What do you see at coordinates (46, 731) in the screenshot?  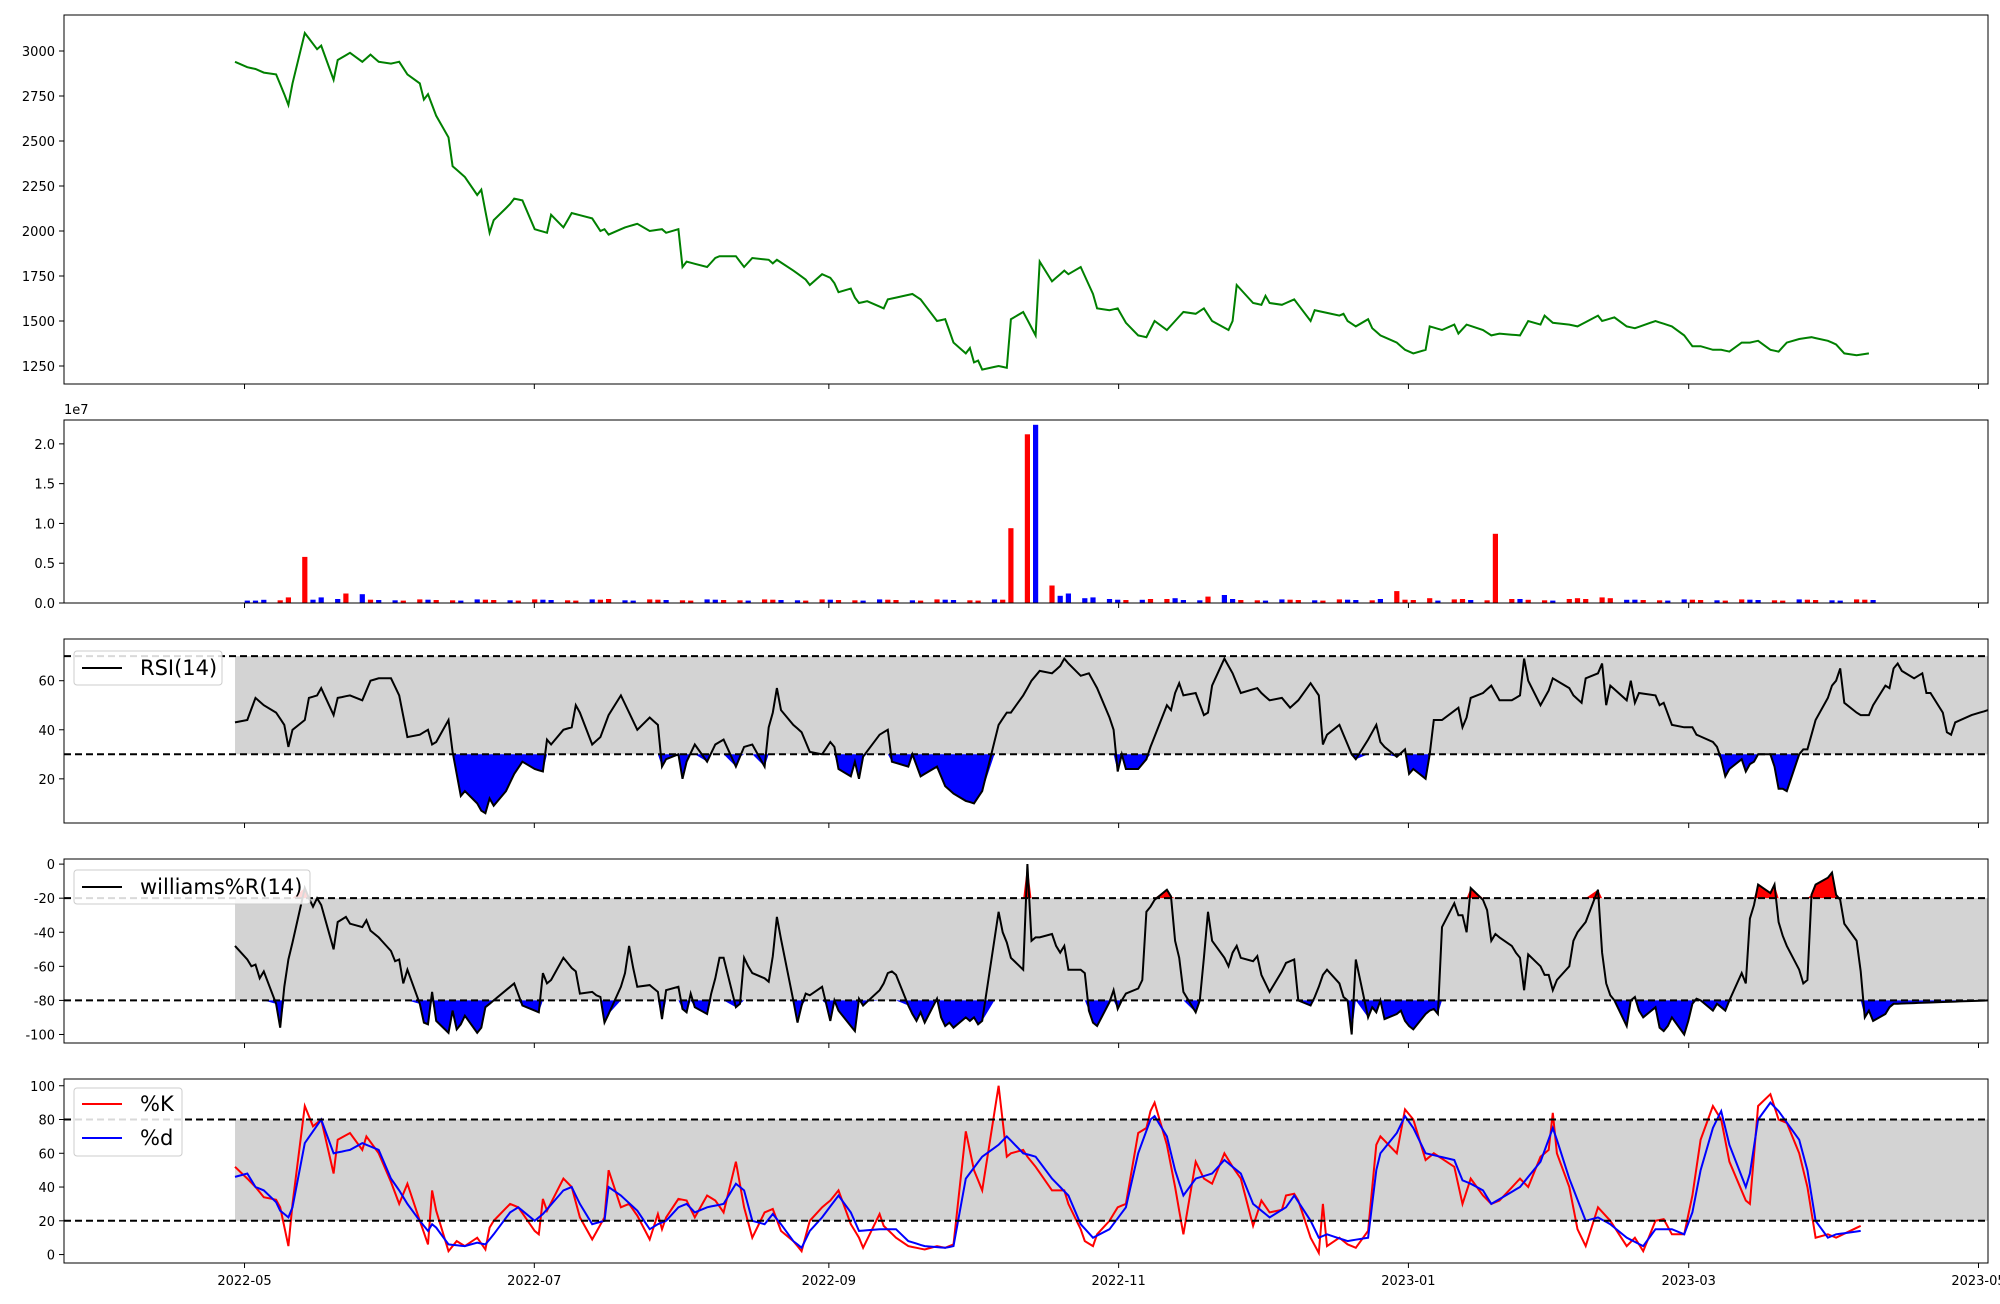 I see `rsi-ytick-label: 40` at bounding box center [46, 731].